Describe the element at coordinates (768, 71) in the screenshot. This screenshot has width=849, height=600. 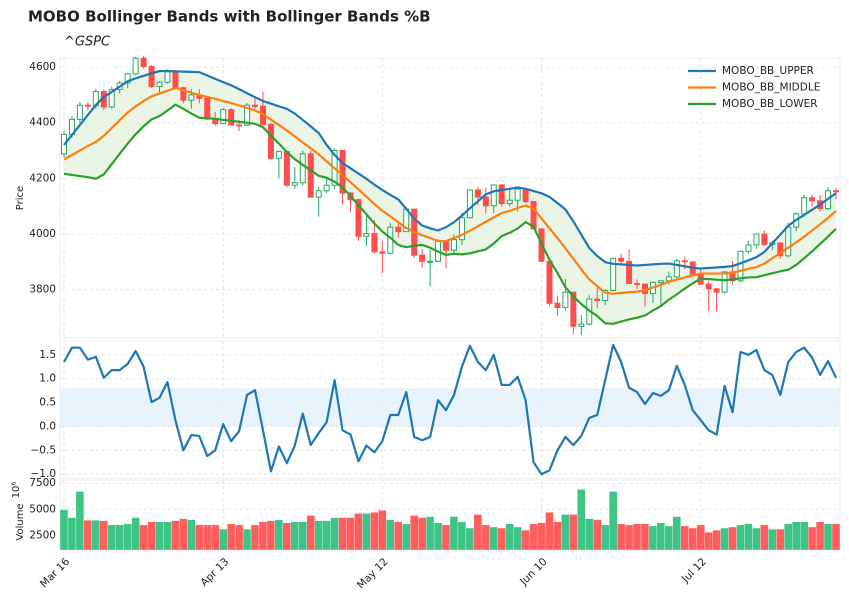
I see `legend-label: MOBO_BB_UPPER` at that location.